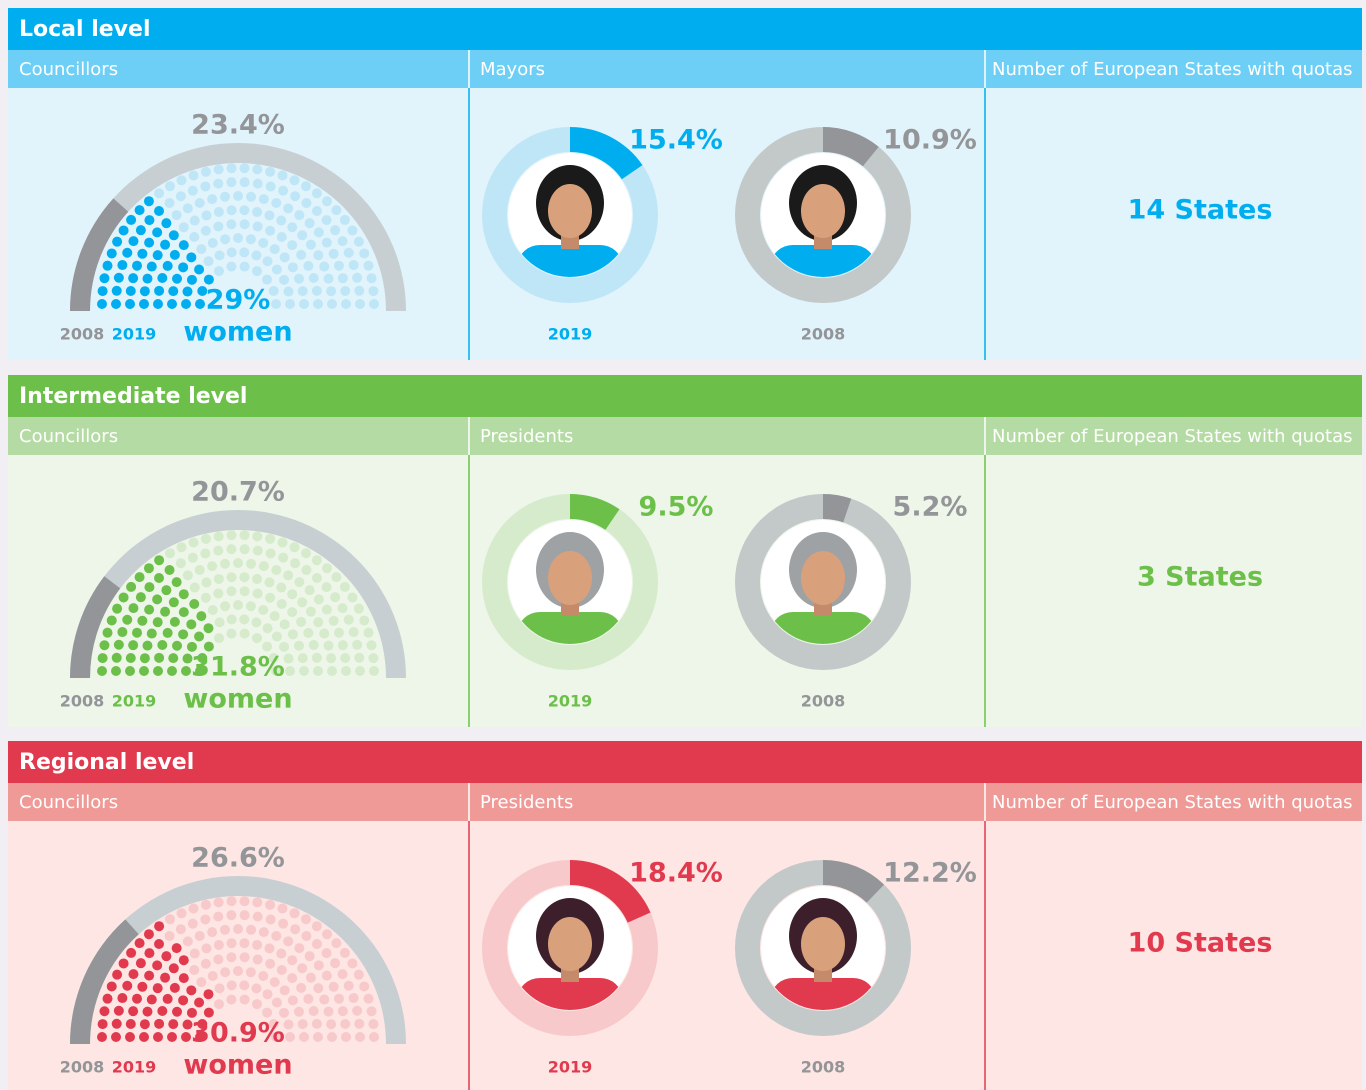 The image size is (1366, 1090). What do you see at coordinates (570, 334) in the screenshot?
I see `year-label: 2019` at bounding box center [570, 334].